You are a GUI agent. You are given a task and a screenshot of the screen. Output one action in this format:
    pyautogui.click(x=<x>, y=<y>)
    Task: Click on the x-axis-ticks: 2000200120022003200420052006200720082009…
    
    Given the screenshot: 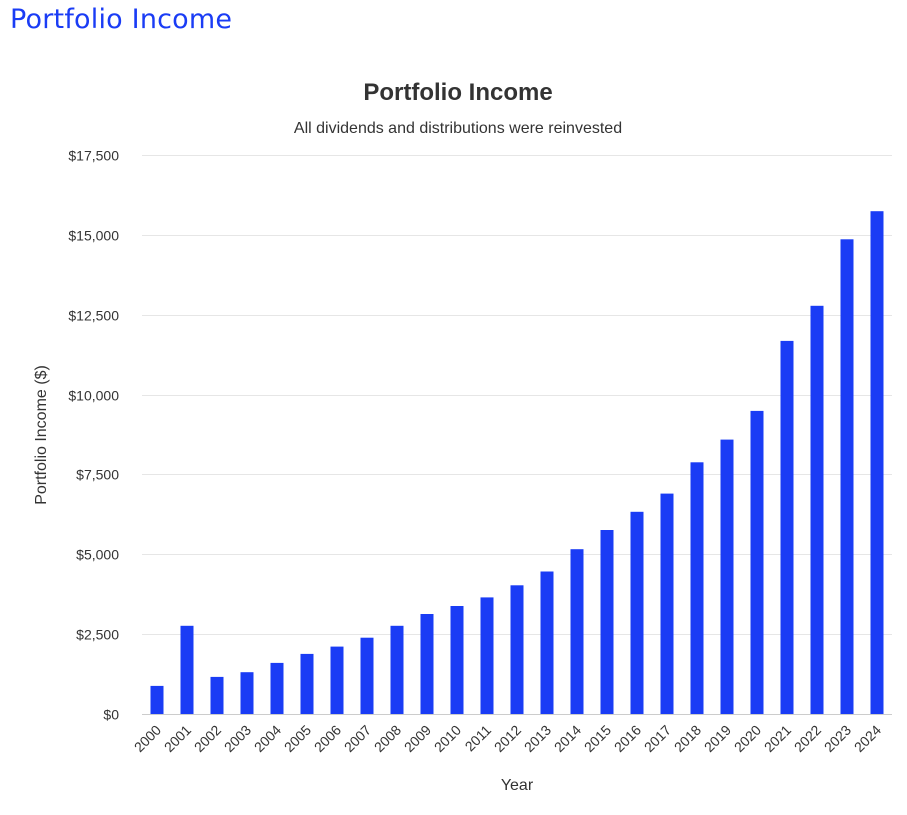 What is the action you would take?
    pyautogui.click(x=507, y=738)
    